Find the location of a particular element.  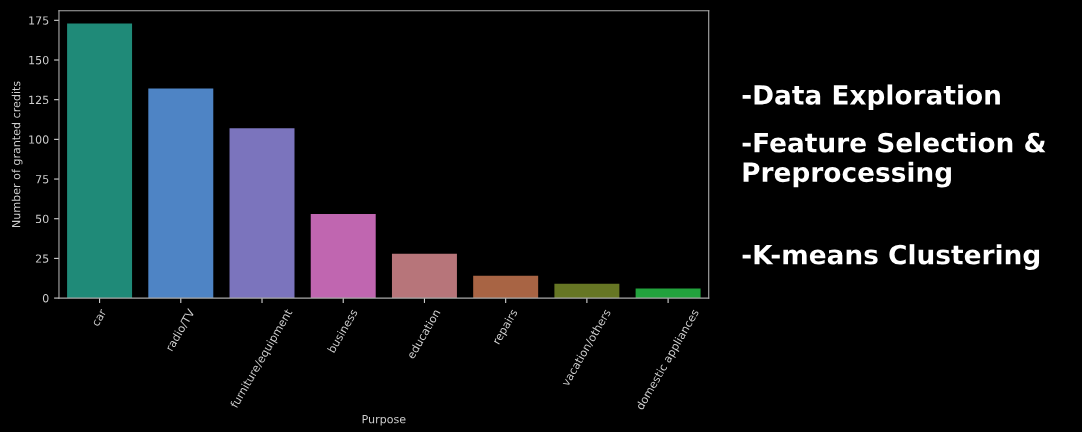

y-tick-label: 125 is located at coordinates (39, 100).